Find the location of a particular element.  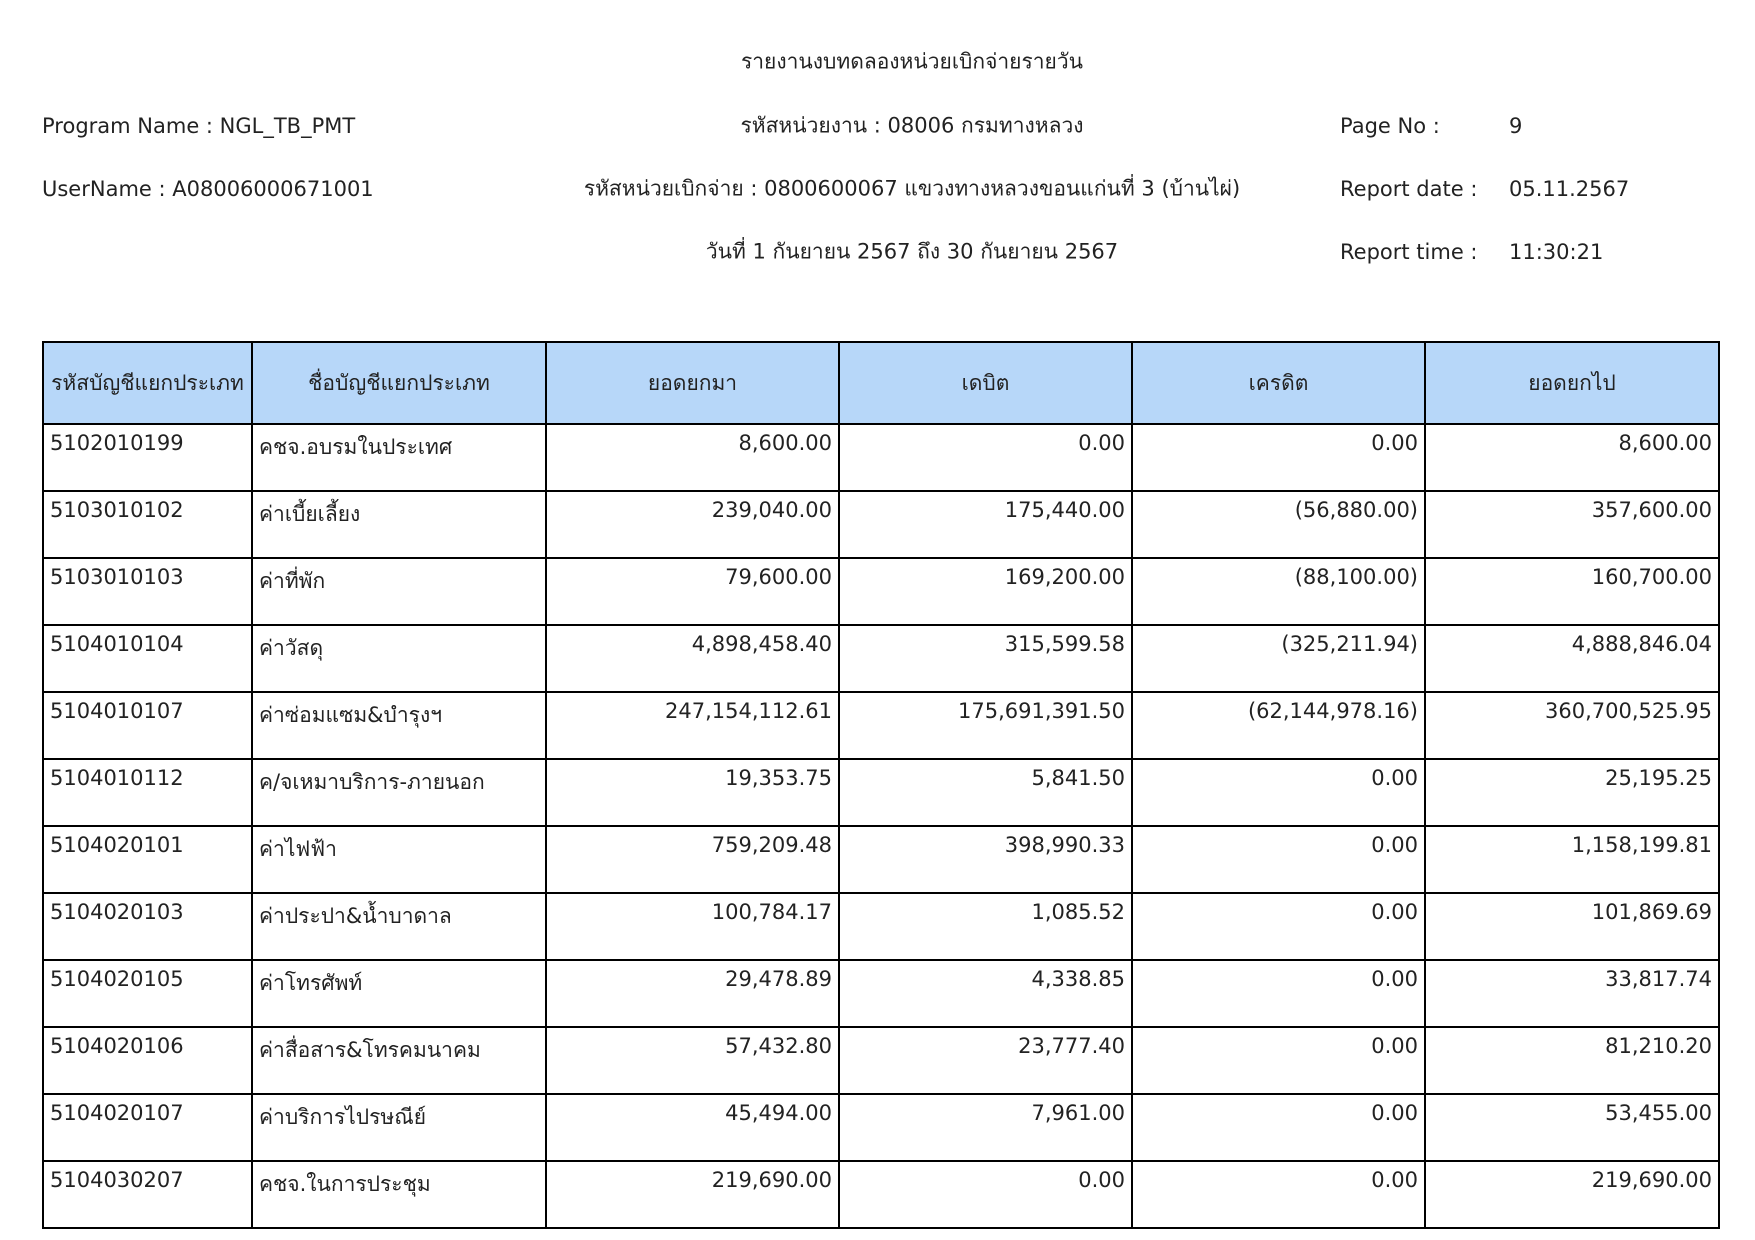

text-cell: ค่าที่พัก is located at coordinates (399, 591).